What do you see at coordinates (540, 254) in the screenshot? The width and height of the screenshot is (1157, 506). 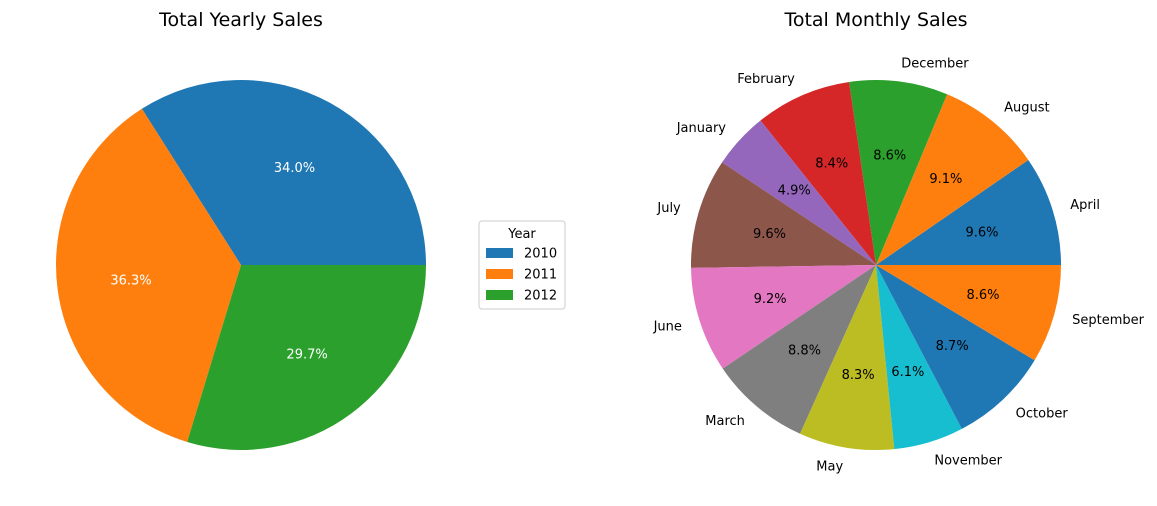 I see `legend-label: 2010` at bounding box center [540, 254].